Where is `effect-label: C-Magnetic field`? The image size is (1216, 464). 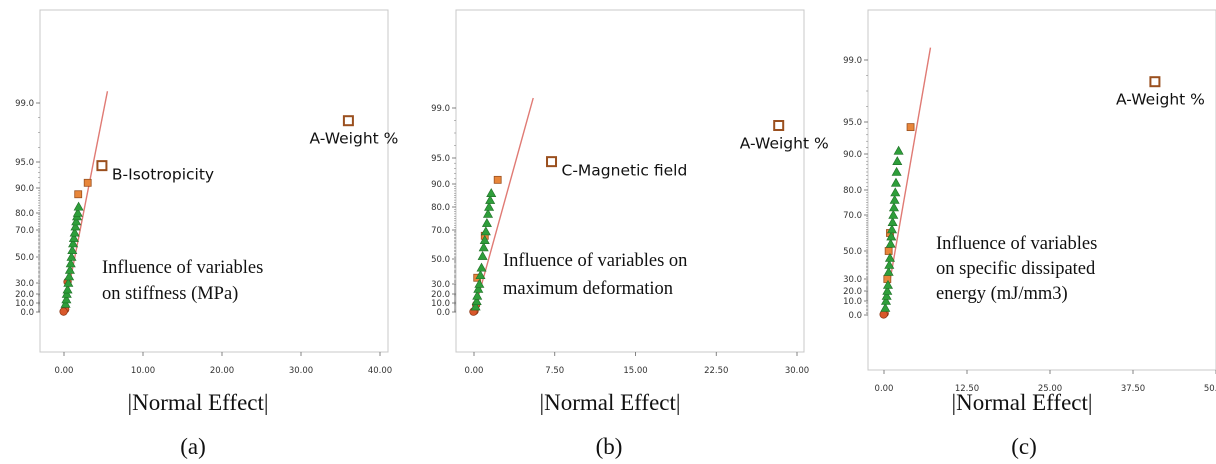 effect-label: C-Magnetic field is located at coordinates (625, 171).